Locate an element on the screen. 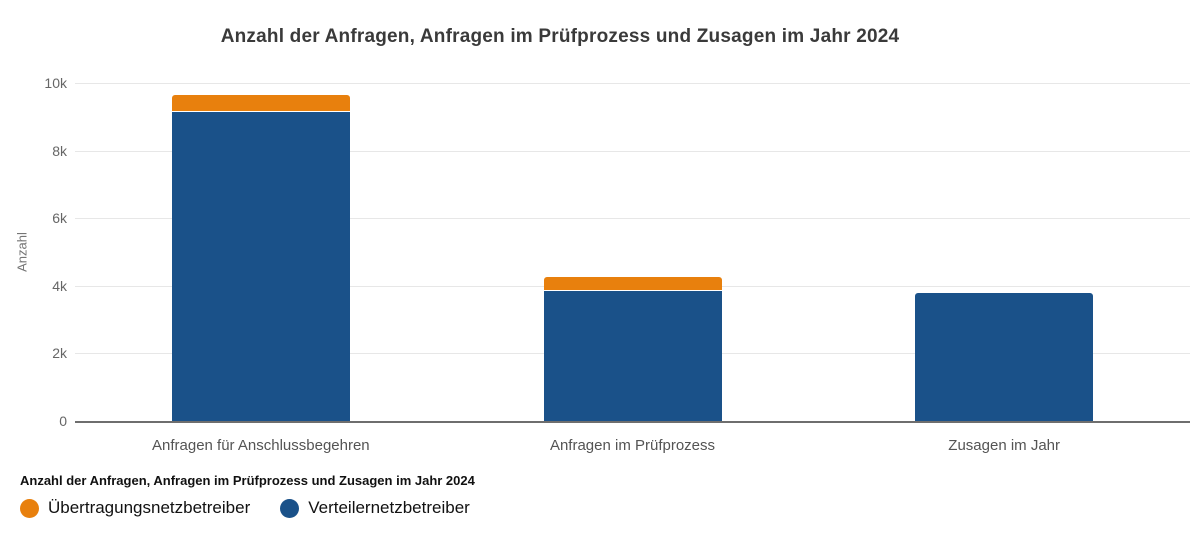  legend-item-label: Übertragungsnetzbetreiber is located at coordinates (149, 507).